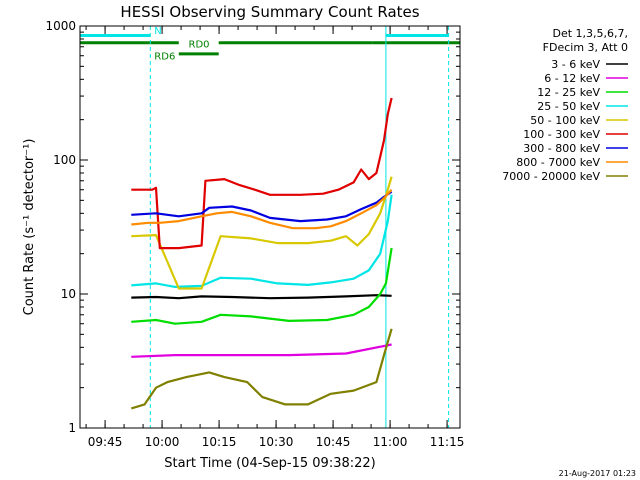  What do you see at coordinates (199, 45) in the screenshot?
I see `band-rd0-label: RD0` at bounding box center [199, 45].